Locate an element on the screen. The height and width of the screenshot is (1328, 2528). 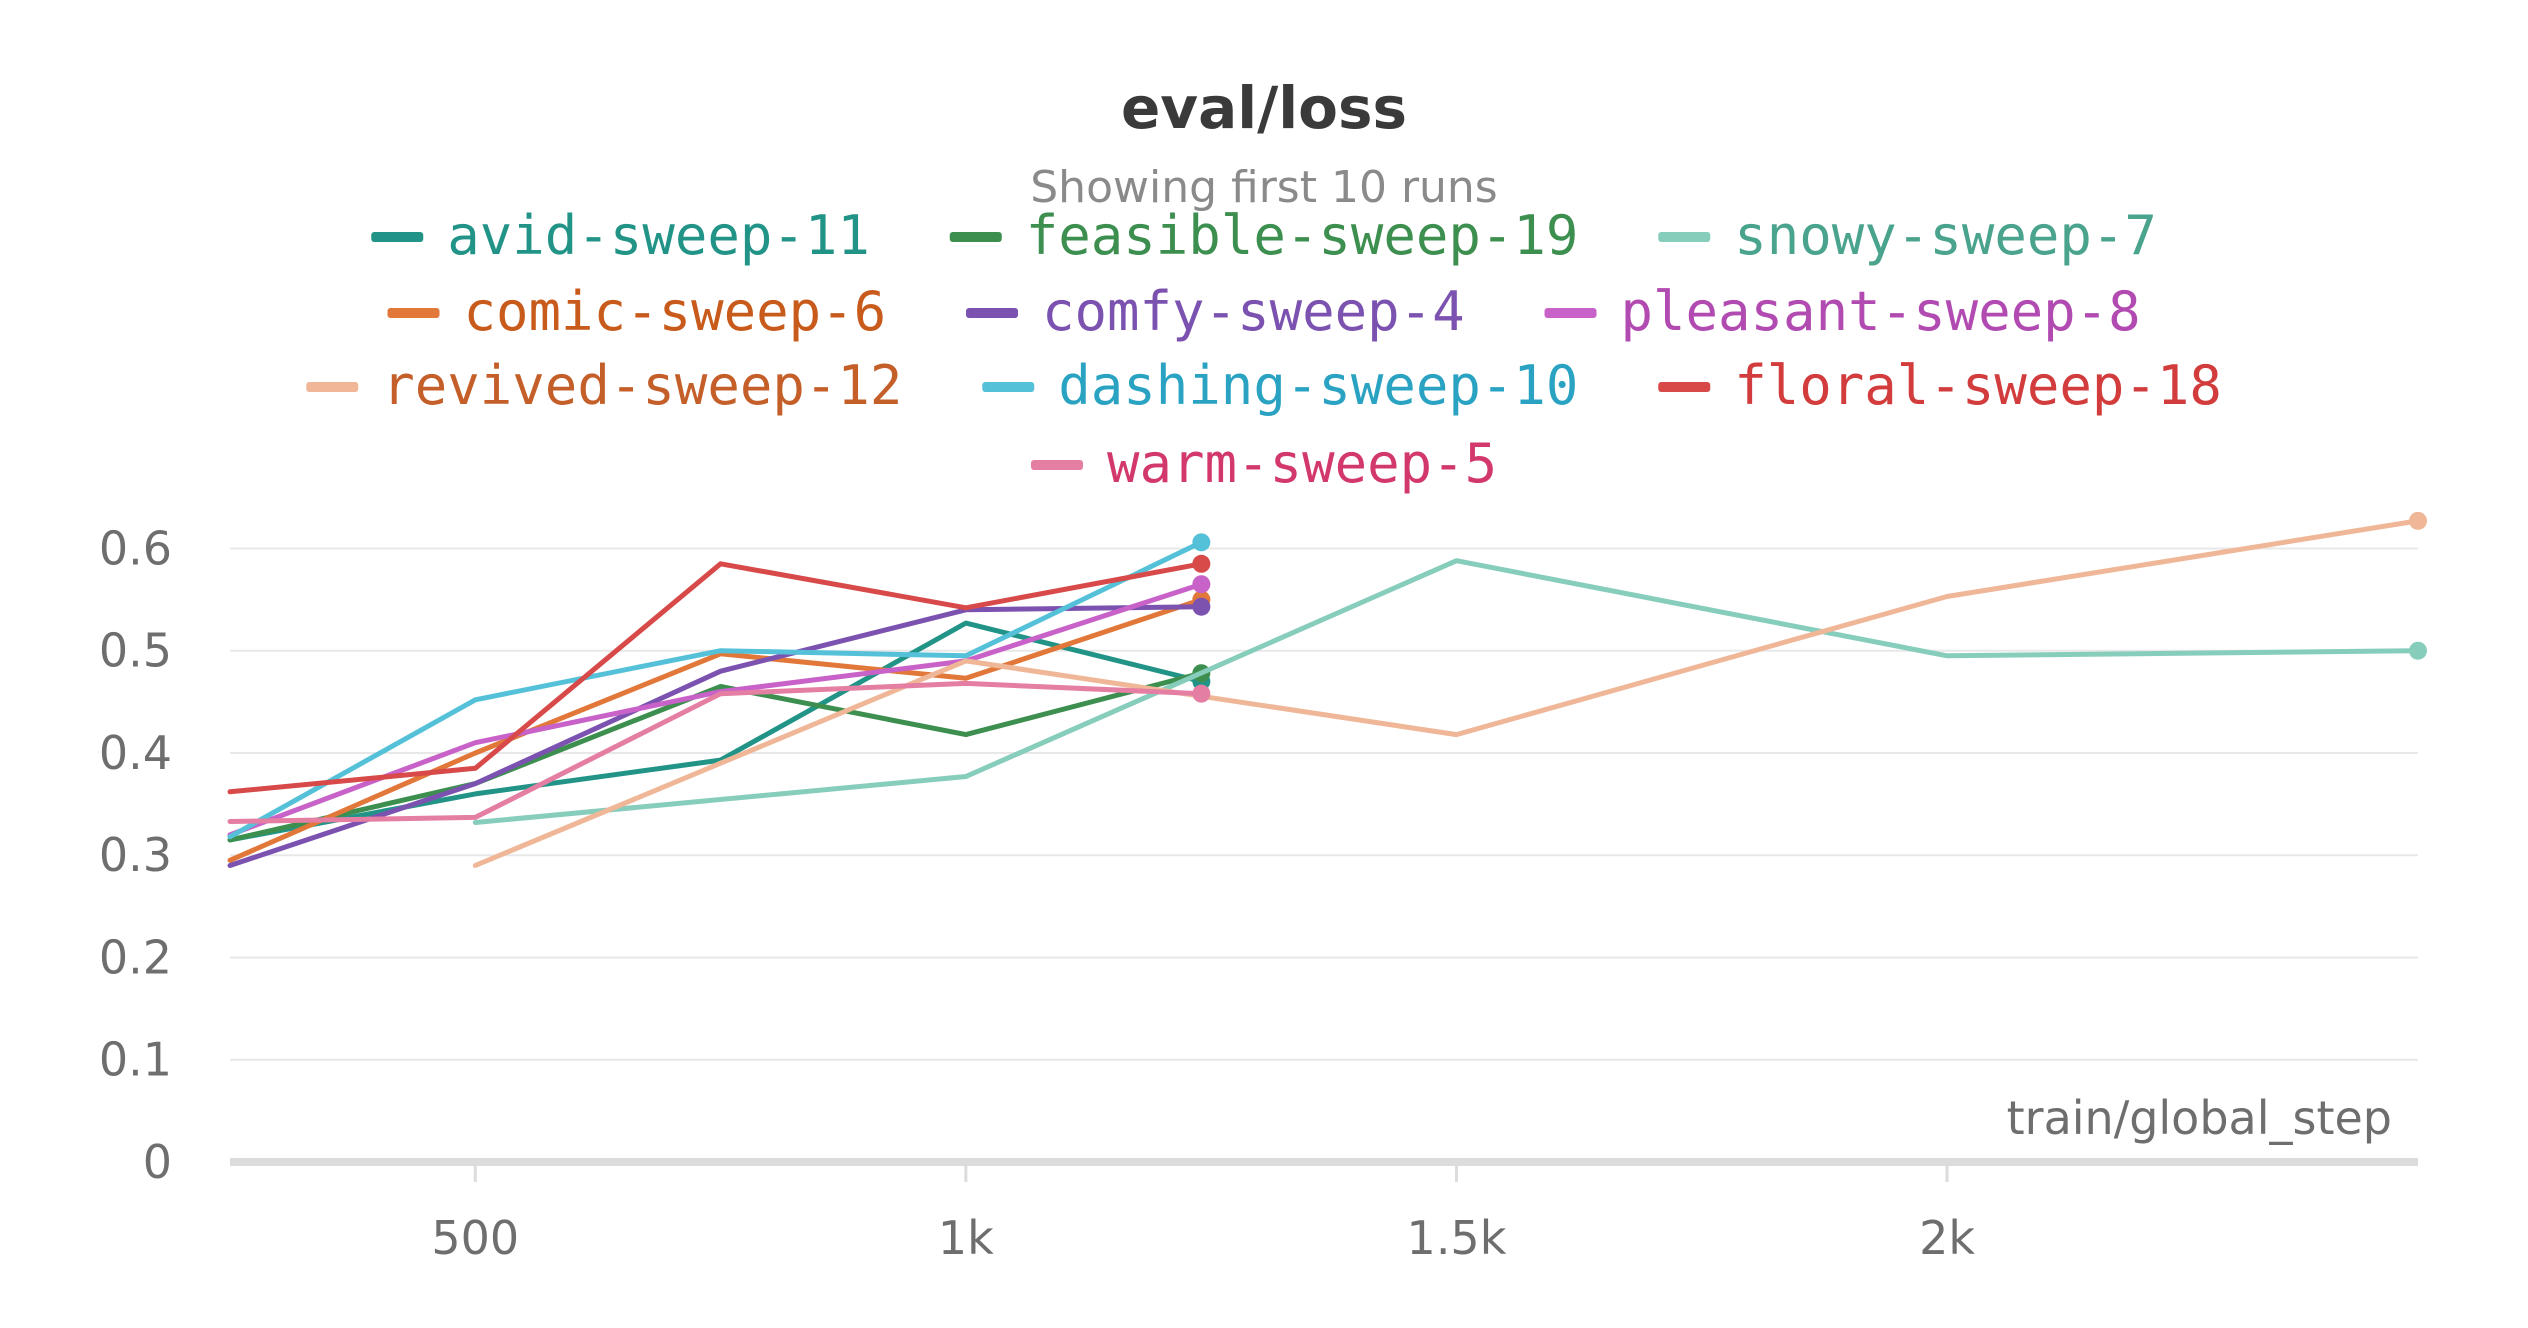
y-tick-label: 0.4 is located at coordinates (135, 753).